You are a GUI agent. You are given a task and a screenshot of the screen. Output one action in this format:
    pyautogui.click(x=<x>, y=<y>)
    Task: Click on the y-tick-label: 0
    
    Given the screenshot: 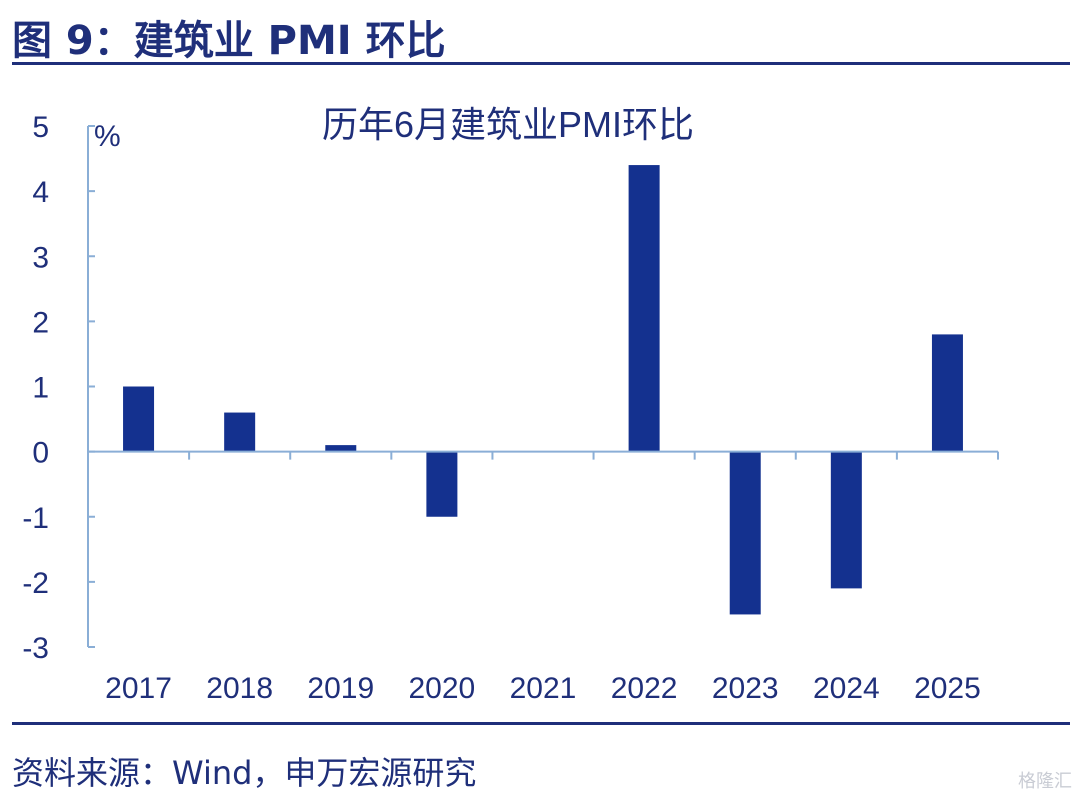 What is the action you would take?
    pyautogui.click(x=40, y=453)
    